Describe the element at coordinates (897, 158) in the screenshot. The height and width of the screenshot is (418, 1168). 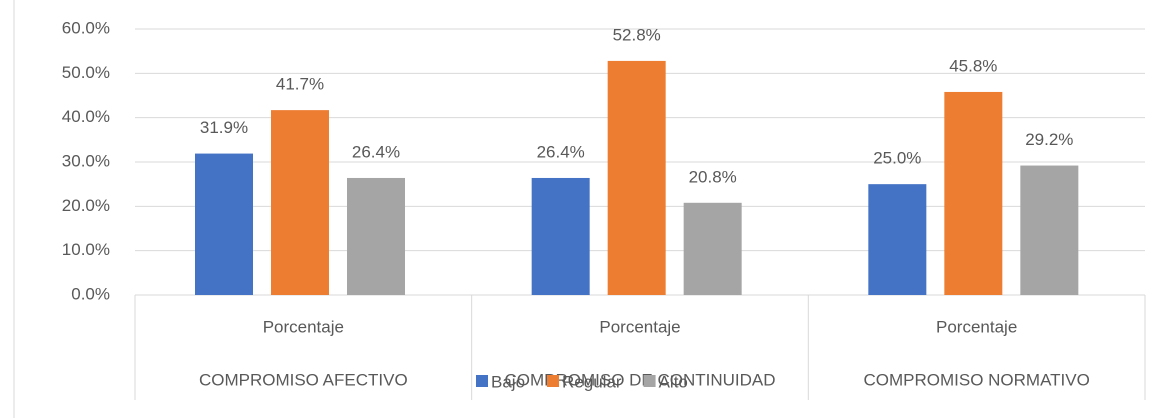
I see `data-label: 25.0%` at that location.